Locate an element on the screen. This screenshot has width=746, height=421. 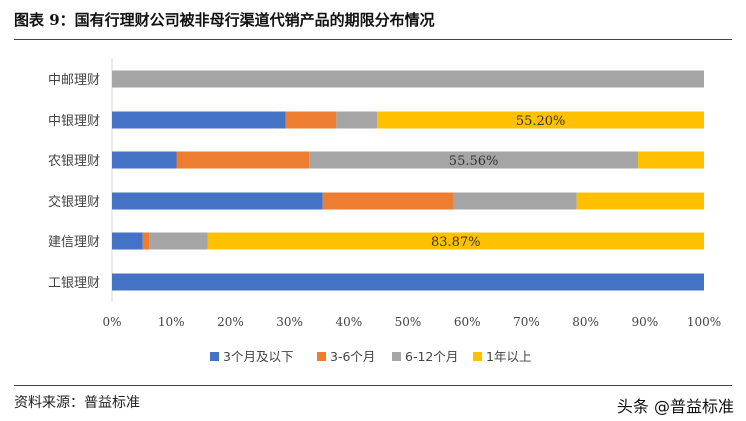
legend-label: 6-12个月 is located at coordinates (431, 356).